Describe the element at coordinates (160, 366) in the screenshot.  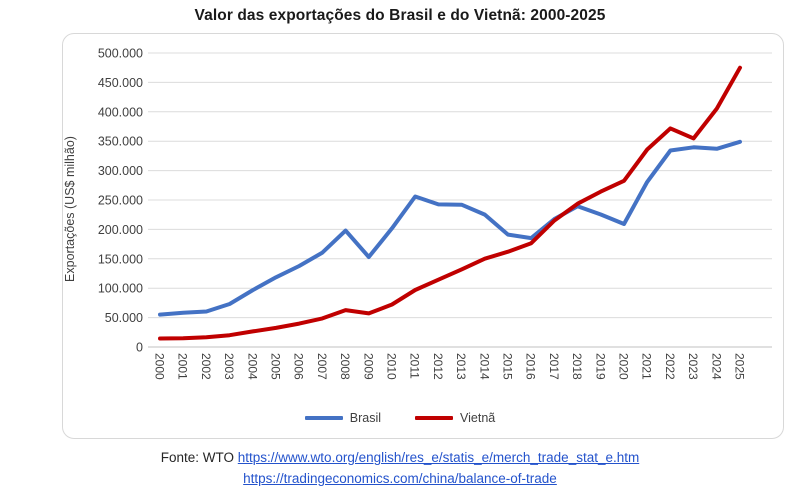
I see `x-tick-2000: 2000` at that location.